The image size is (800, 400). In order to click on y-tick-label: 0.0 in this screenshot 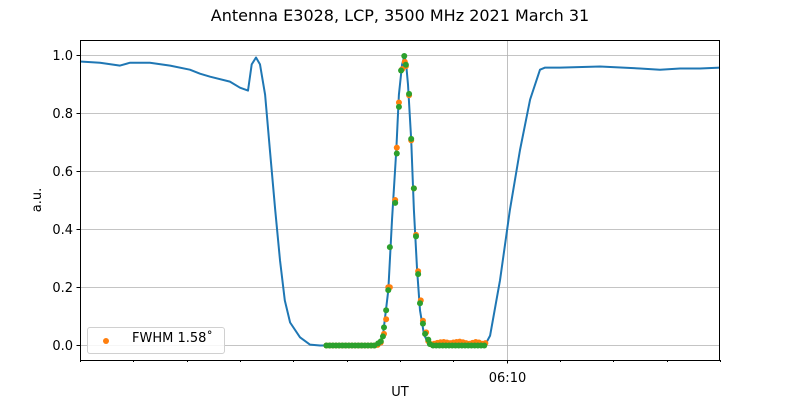, I will do `click(62, 346)`.